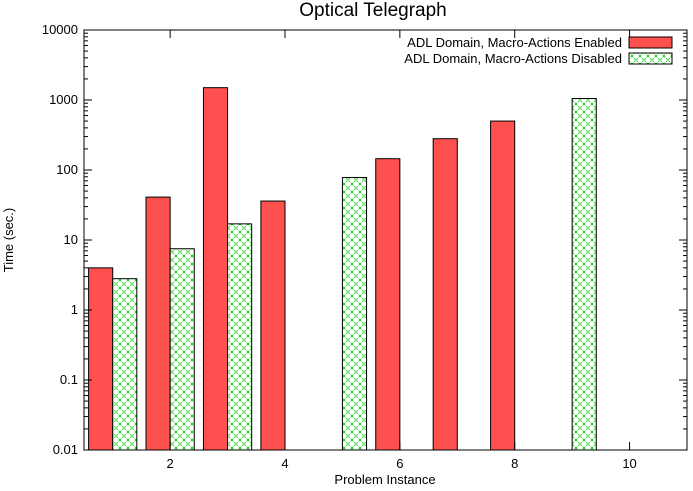 Image resolution: width=693 pixels, height=491 pixels. Describe the element at coordinates (514, 42) in the screenshot. I see `legend-label: ADL Domain, Macro-Actions Enabled` at that location.